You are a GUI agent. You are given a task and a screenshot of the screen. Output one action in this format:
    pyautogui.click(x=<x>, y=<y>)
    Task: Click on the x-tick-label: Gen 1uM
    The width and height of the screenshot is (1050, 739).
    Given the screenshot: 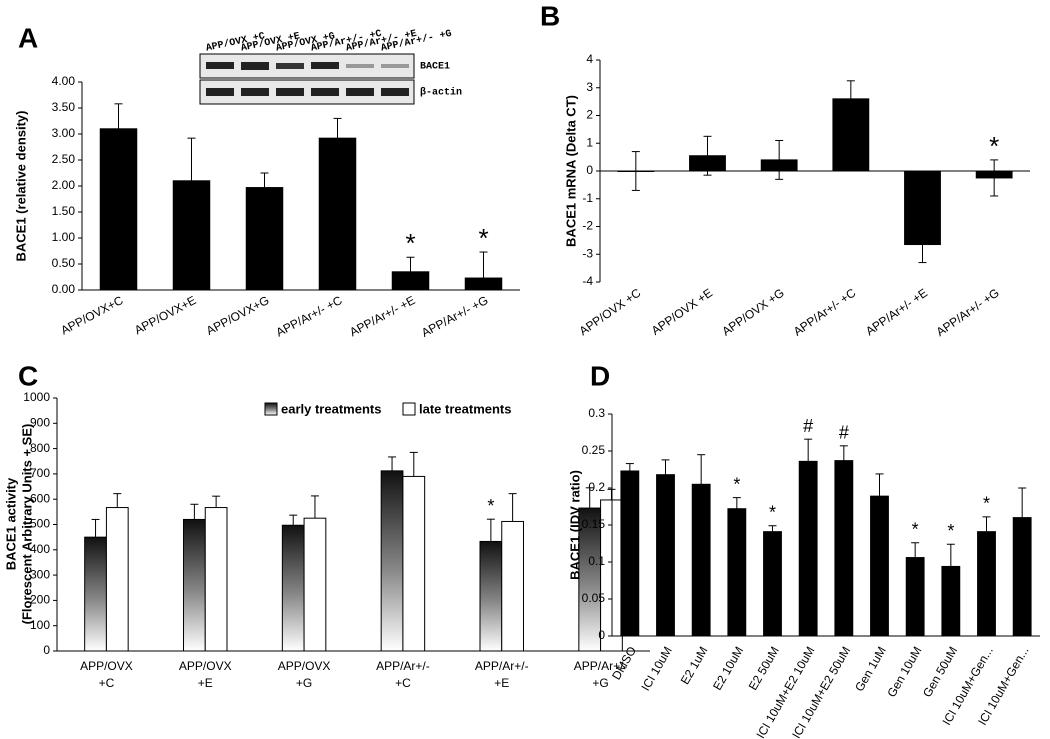 What is the action you would take?
    pyautogui.click(x=870, y=669)
    